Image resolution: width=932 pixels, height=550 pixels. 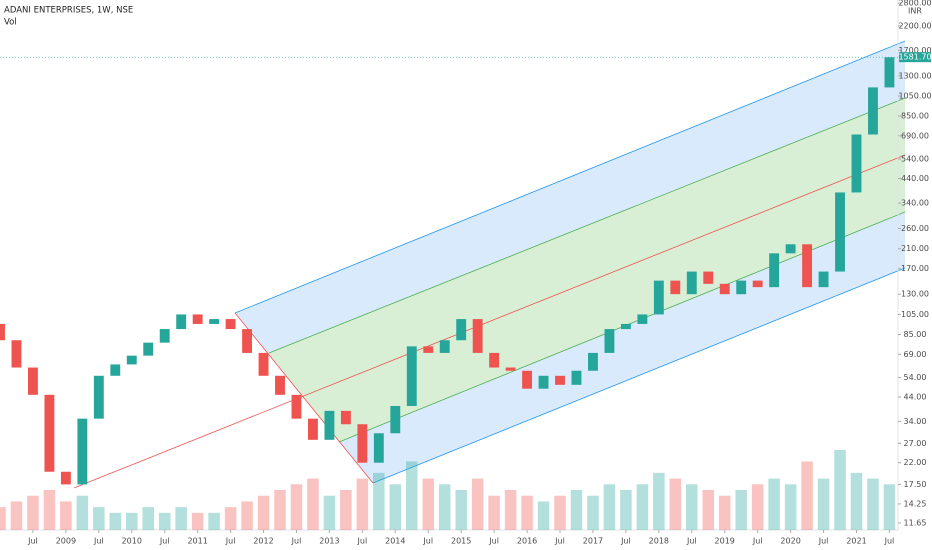 I want to click on y-tick-label: 14.25, so click(x=915, y=503).